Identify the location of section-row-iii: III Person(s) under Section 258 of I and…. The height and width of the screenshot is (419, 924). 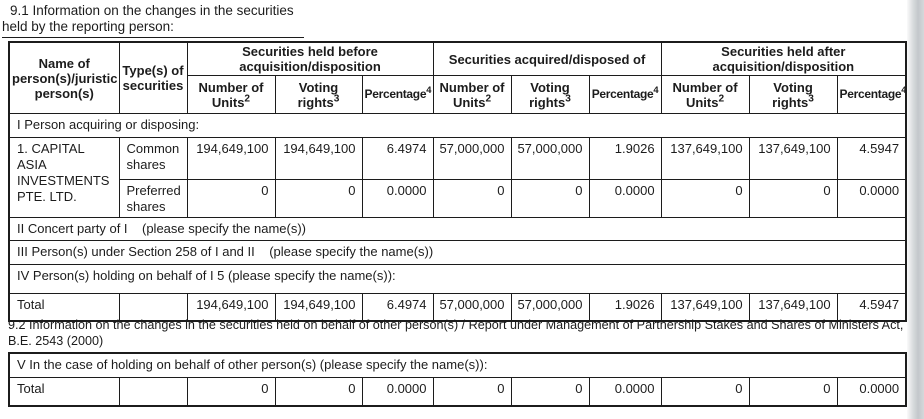
(457, 252).